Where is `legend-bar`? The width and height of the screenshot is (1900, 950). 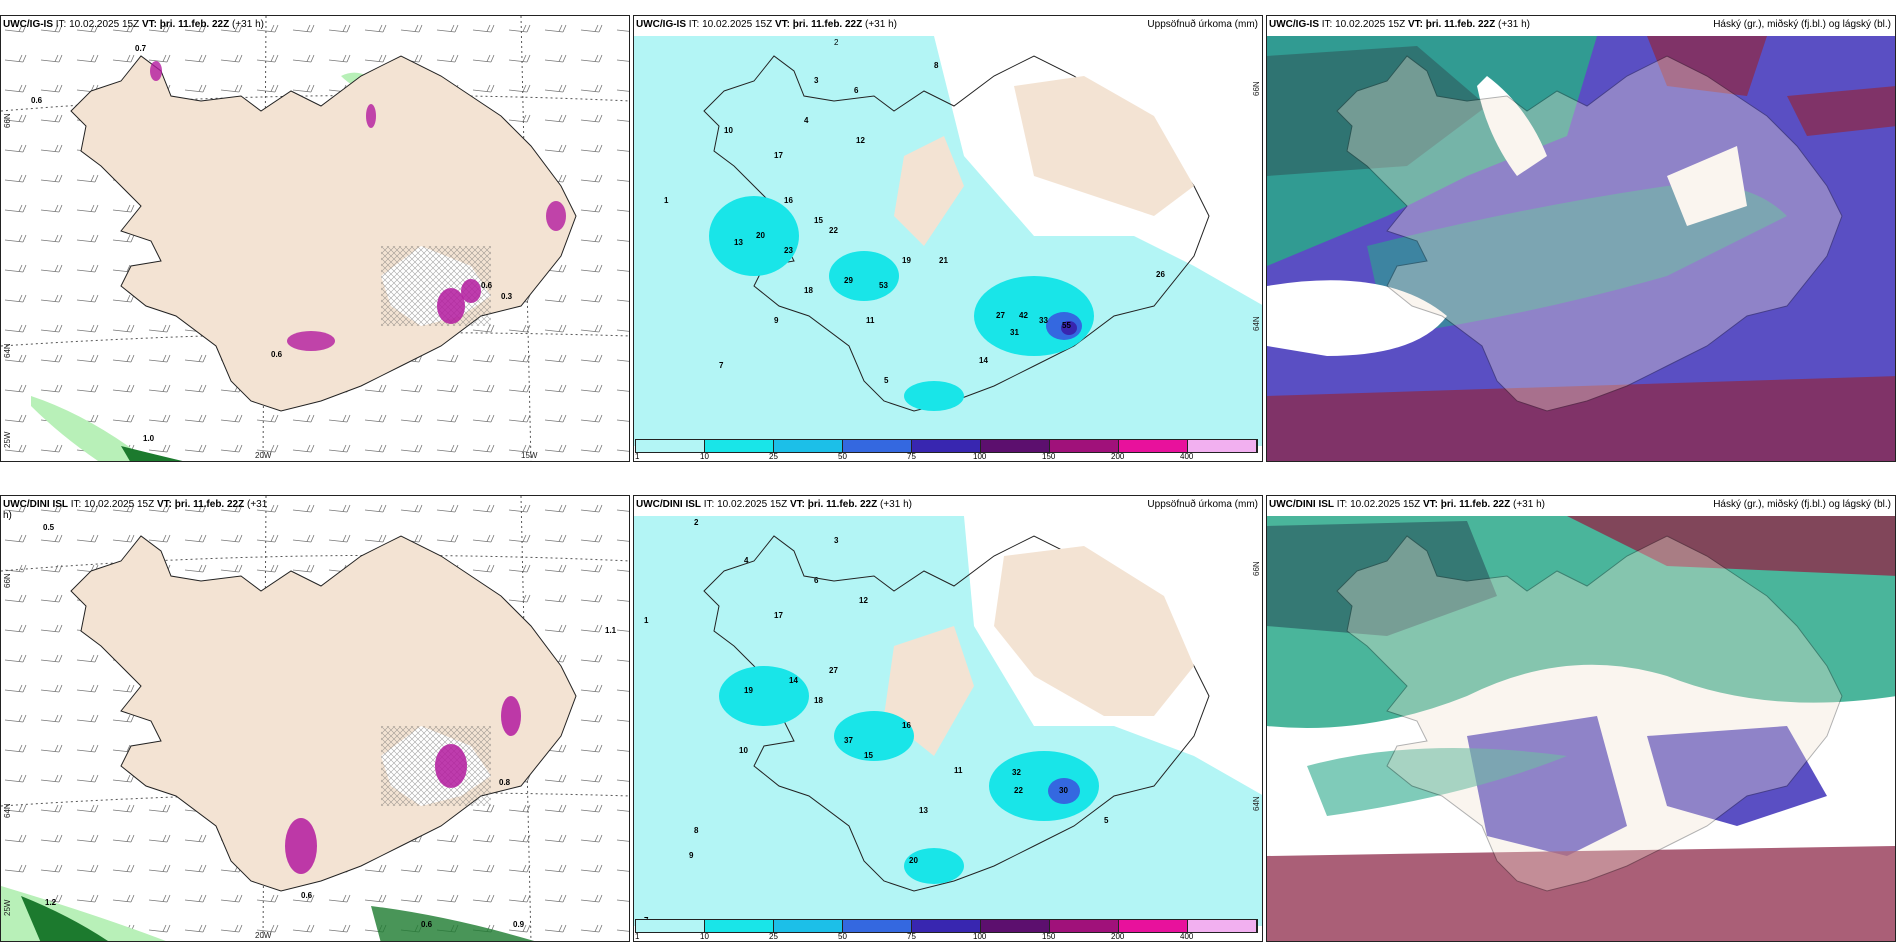 legend-bar is located at coordinates (946, 446).